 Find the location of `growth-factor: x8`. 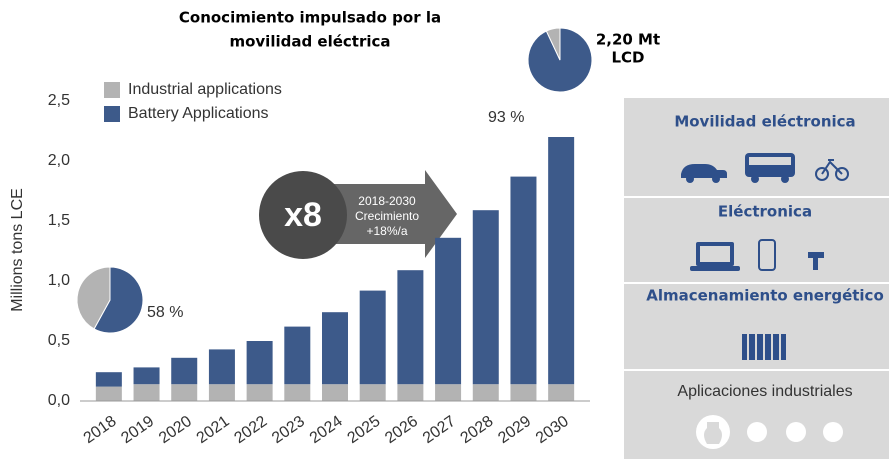

growth-factor: x8 is located at coordinates (303, 215).